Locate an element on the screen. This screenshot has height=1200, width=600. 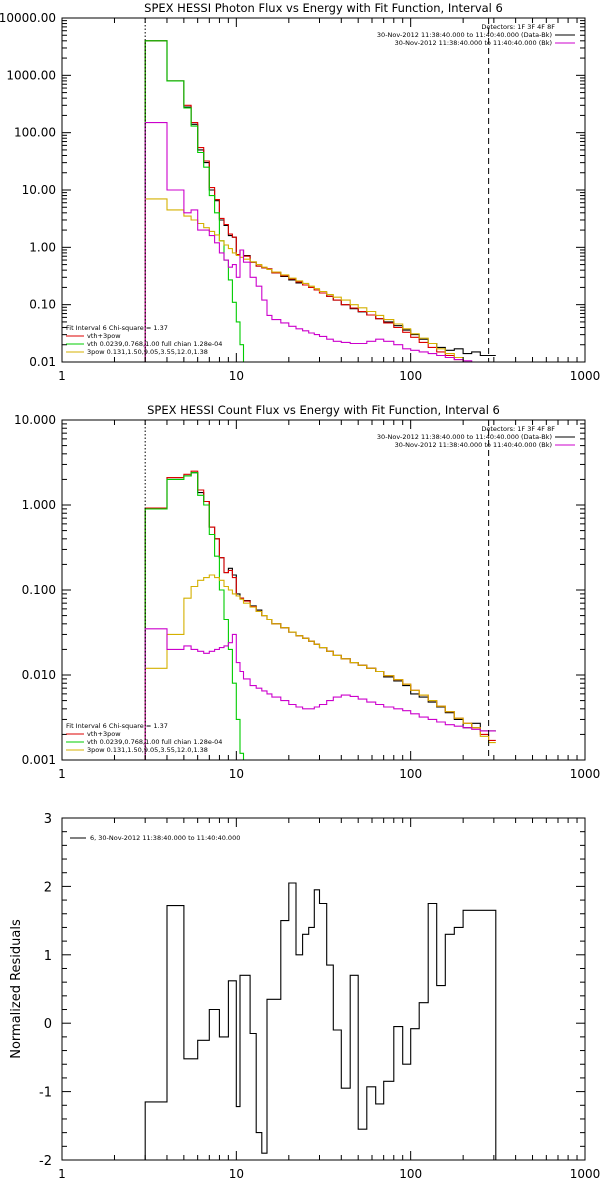
y-tick-label: 1 is located at coordinates (48, 956).